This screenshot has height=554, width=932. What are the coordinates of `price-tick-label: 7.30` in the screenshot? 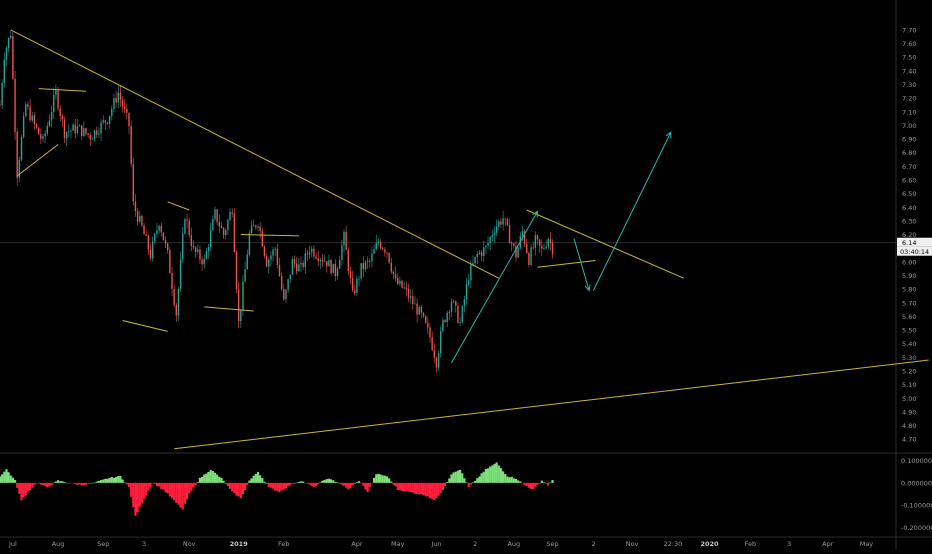 It's located at (909, 85).